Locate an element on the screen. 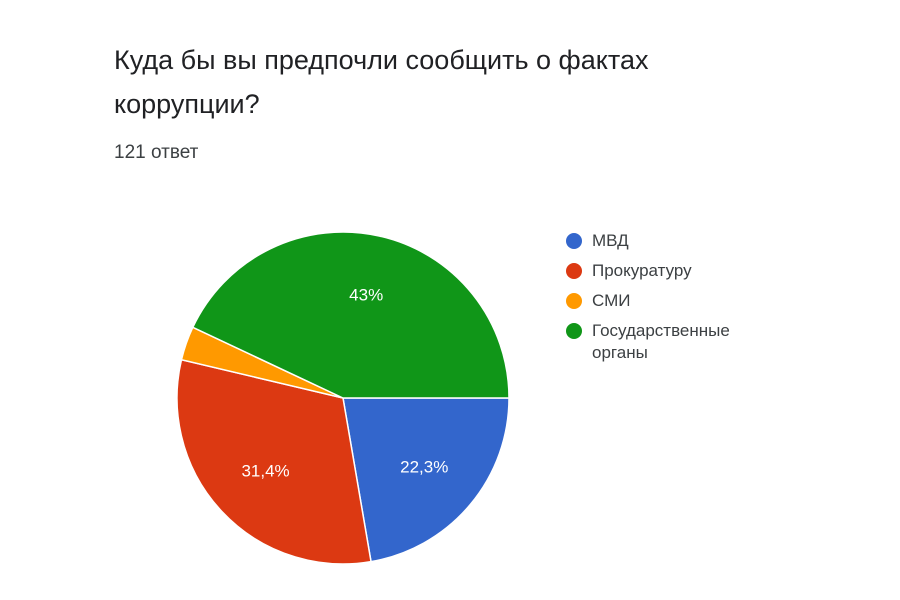 This screenshot has height=600, width=900. legend-label-2: Прокуратуру is located at coordinates (642, 270).